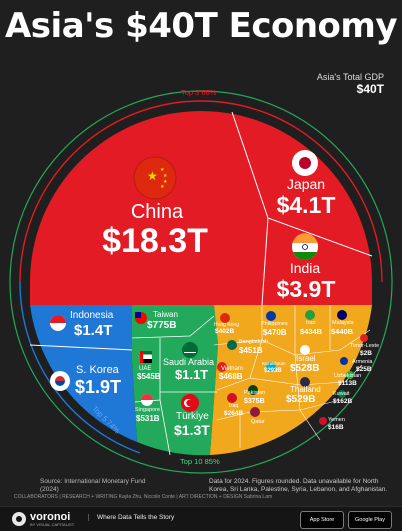 This screenshot has width=402, height=531. What do you see at coordinates (200, 461) in the screenshot?
I see `ring-label-top10: Top 10 85%` at bounding box center [200, 461].